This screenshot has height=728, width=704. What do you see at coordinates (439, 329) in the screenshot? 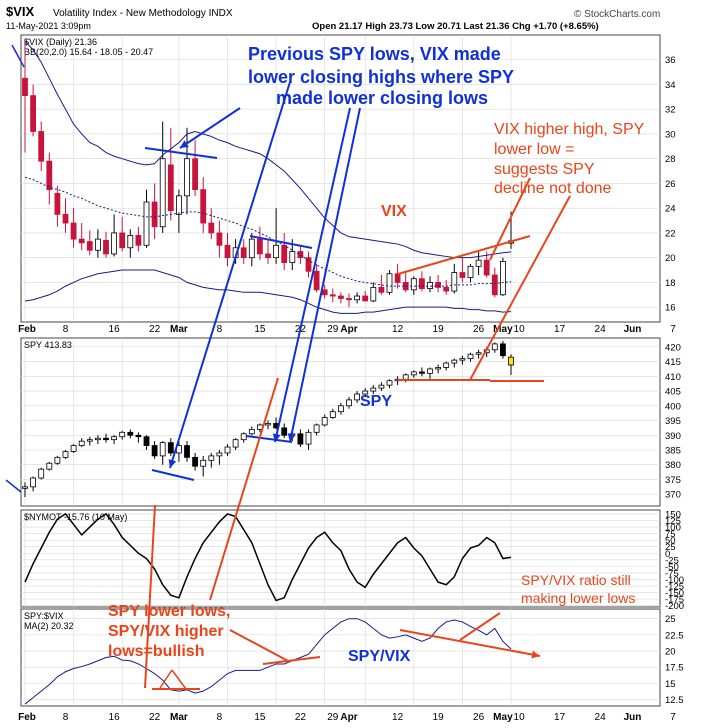
I see `x-tick-label: 19` at bounding box center [439, 329].